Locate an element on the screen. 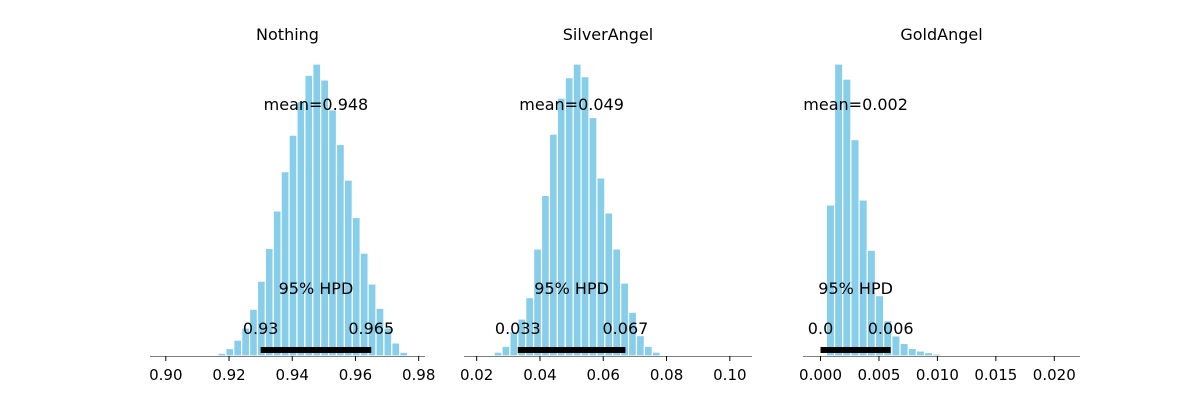  x-tick-label: 0.06 is located at coordinates (603, 375).